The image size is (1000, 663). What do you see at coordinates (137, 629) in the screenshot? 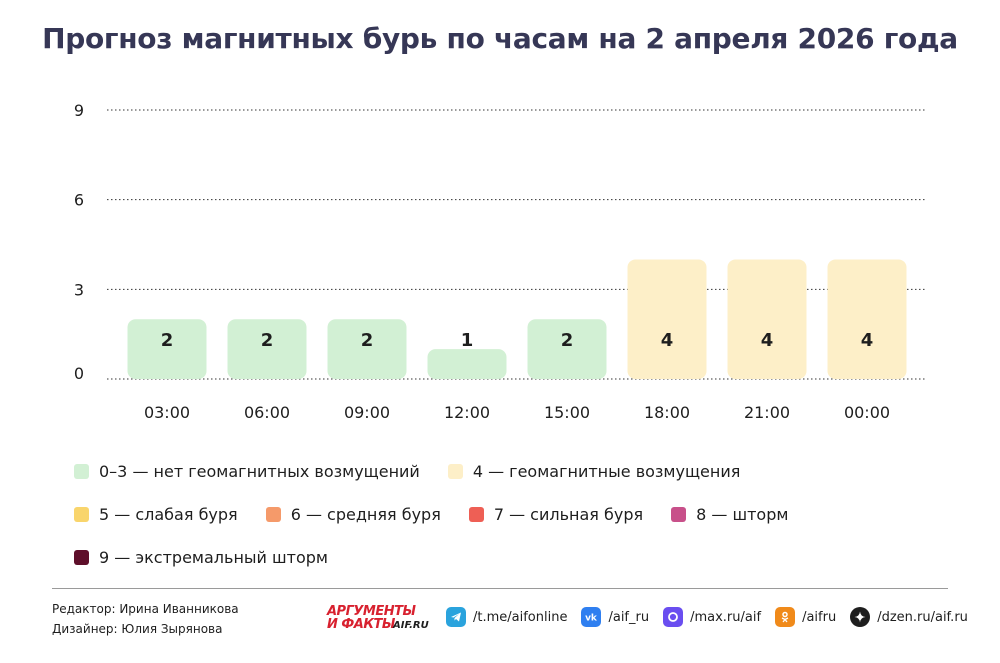
I see `designer-credit: Дизайнер: Юлия Зырянова` at bounding box center [137, 629].